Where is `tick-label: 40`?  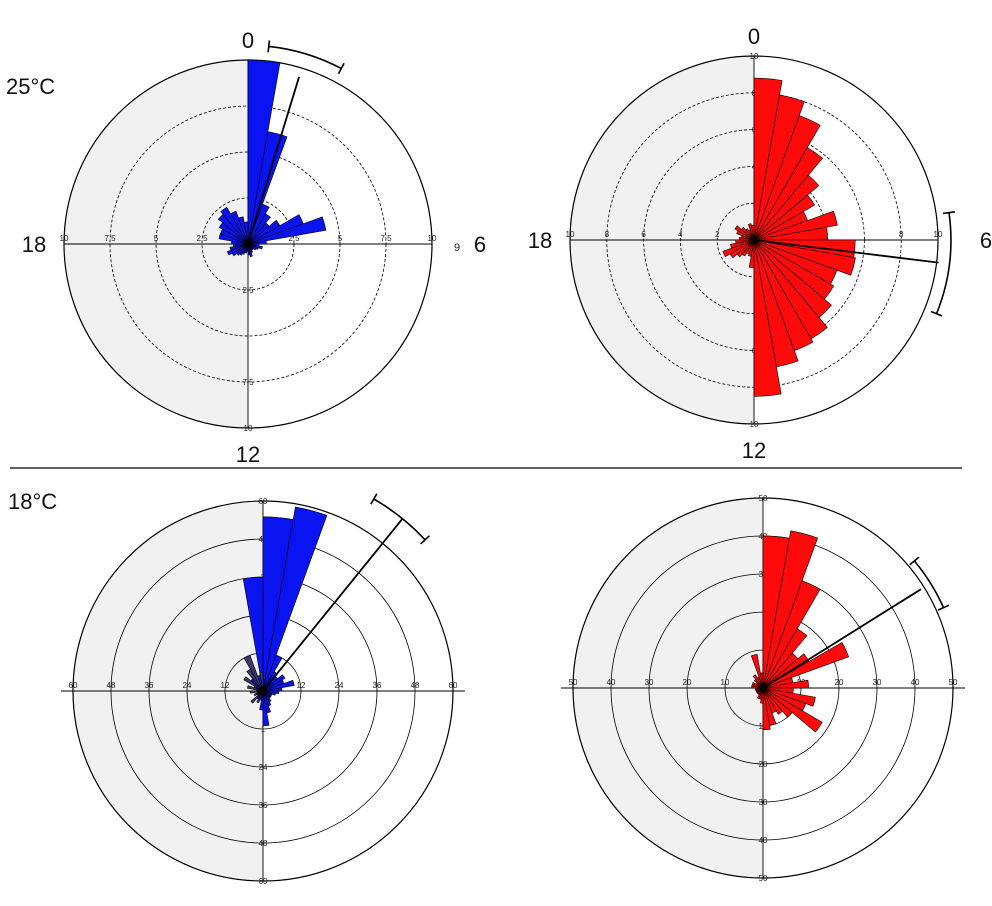 tick-label: 40 is located at coordinates (611, 682).